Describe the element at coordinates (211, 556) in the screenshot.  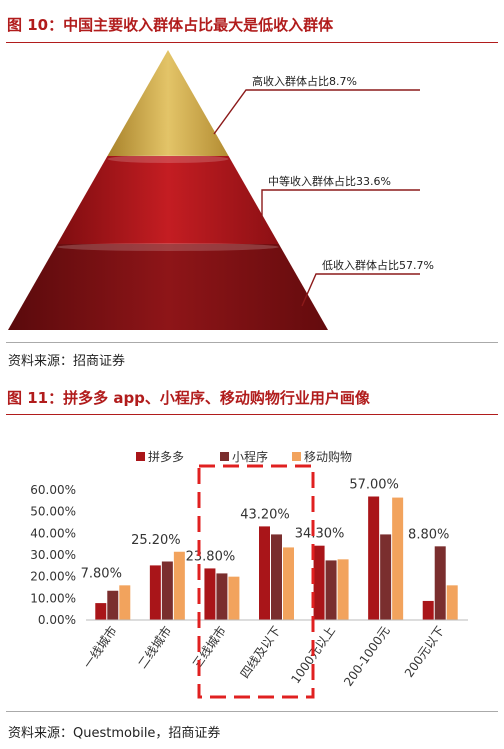
I see `data-label: 23.80%` at that location.